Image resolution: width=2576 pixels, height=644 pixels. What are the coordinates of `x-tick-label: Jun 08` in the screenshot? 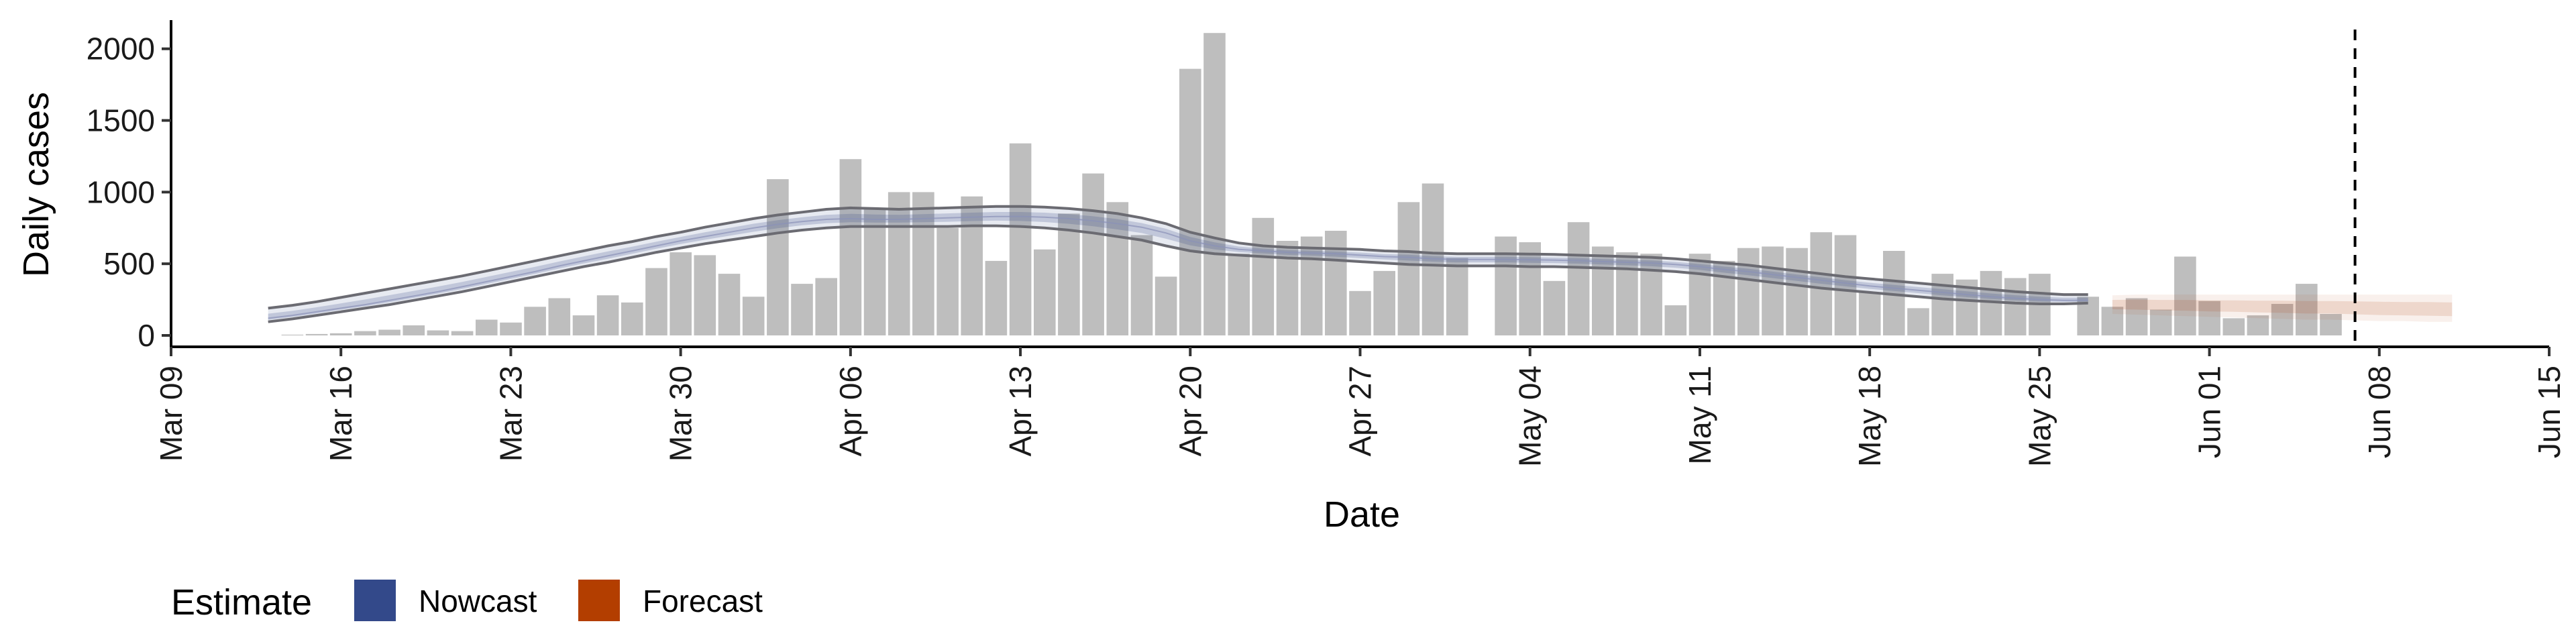 It's located at (2379, 412).